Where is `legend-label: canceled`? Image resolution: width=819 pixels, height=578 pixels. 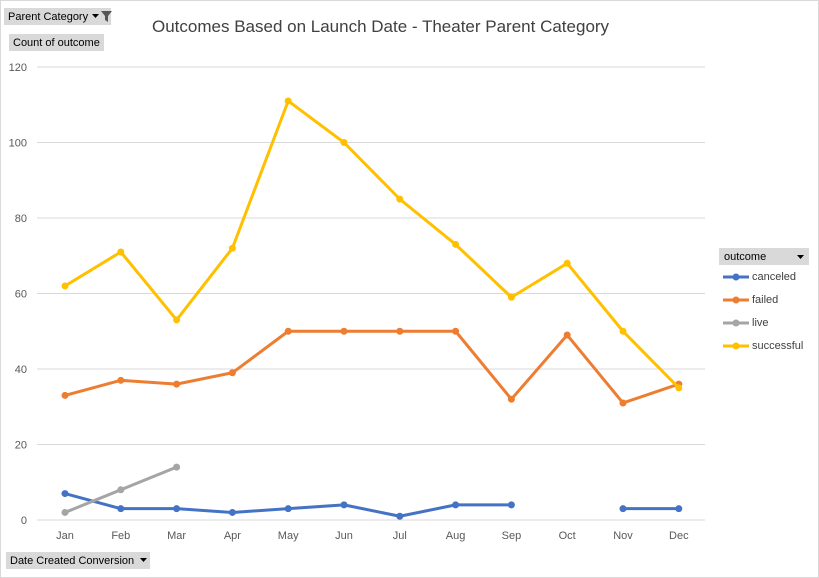
legend-label: canceled is located at coordinates (774, 276).